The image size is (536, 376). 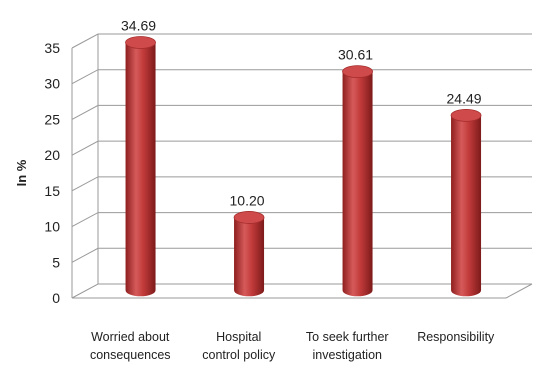 What do you see at coordinates (52, 48) in the screenshot?
I see `y-tick-label: 35` at bounding box center [52, 48].